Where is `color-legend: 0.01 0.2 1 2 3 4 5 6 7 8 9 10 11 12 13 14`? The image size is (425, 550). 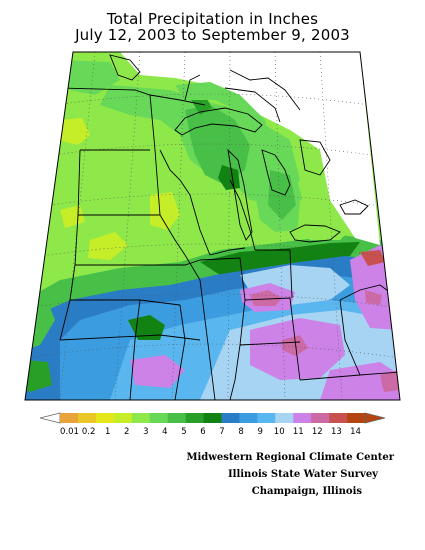
color-legend: 0.01 0.2 1 2 3 4 5 6 7 8 9 10 11 12 13 14 is located at coordinates (212, 424).